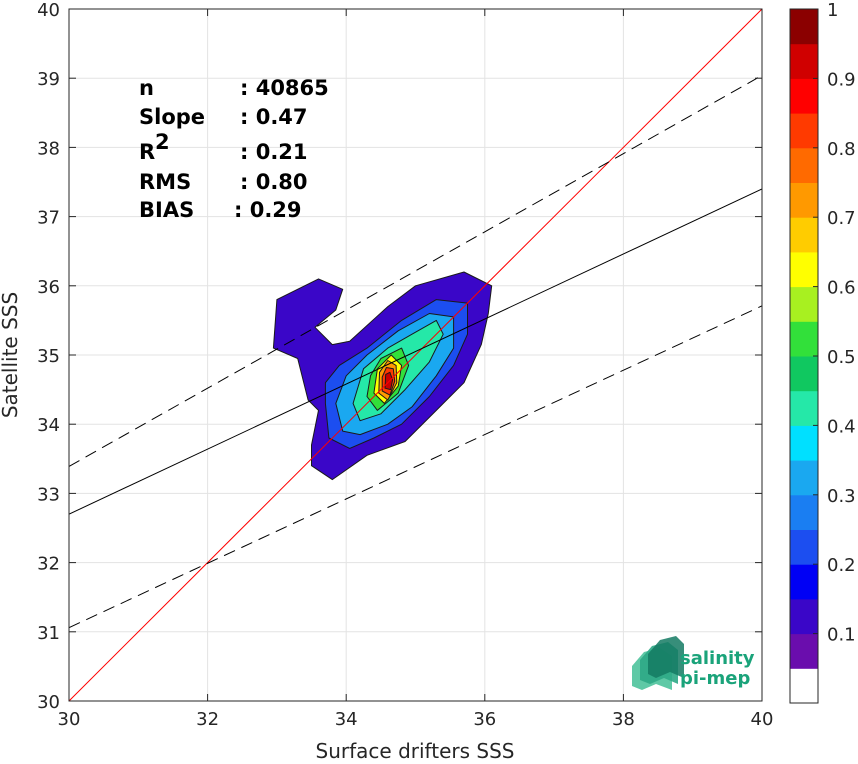 This screenshot has width=858, height=764. Describe the element at coordinates (48, 564) in the screenshot. I see `y-tick-label: 32` at that location.